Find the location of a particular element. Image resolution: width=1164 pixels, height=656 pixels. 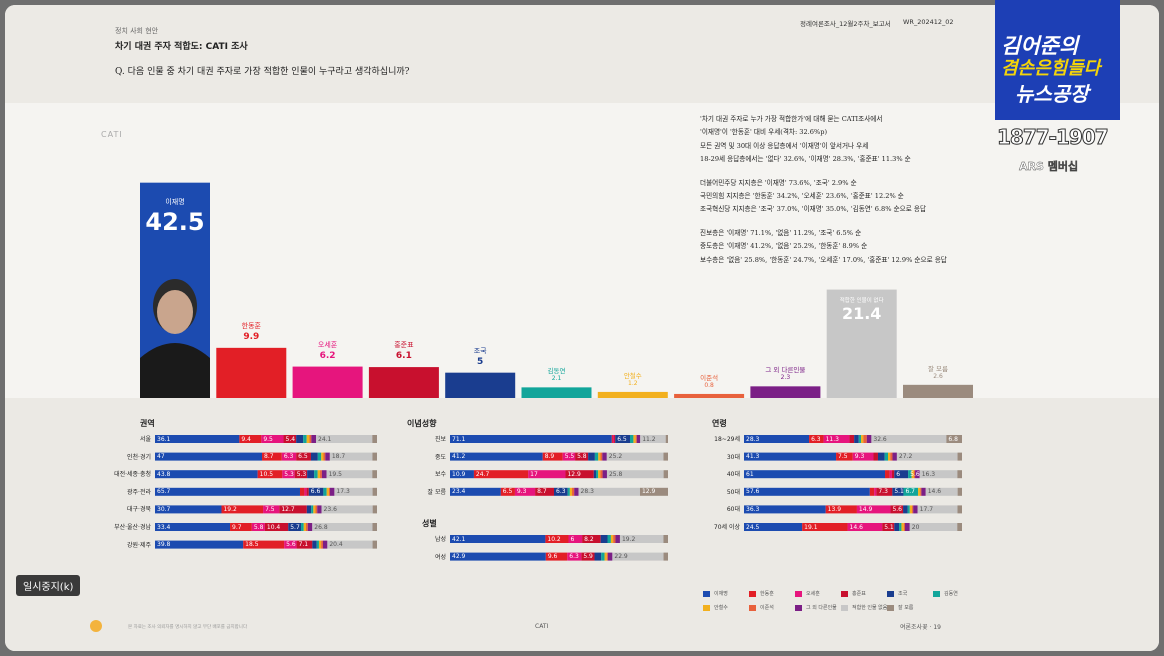

segment-value-label: 17 is located at coordinates (534, 474).